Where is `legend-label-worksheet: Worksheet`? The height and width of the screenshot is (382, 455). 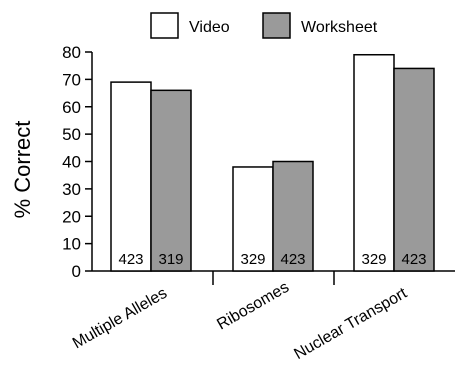
legend-label-worksheet: Worksheet is located at coordinates (339, 27).